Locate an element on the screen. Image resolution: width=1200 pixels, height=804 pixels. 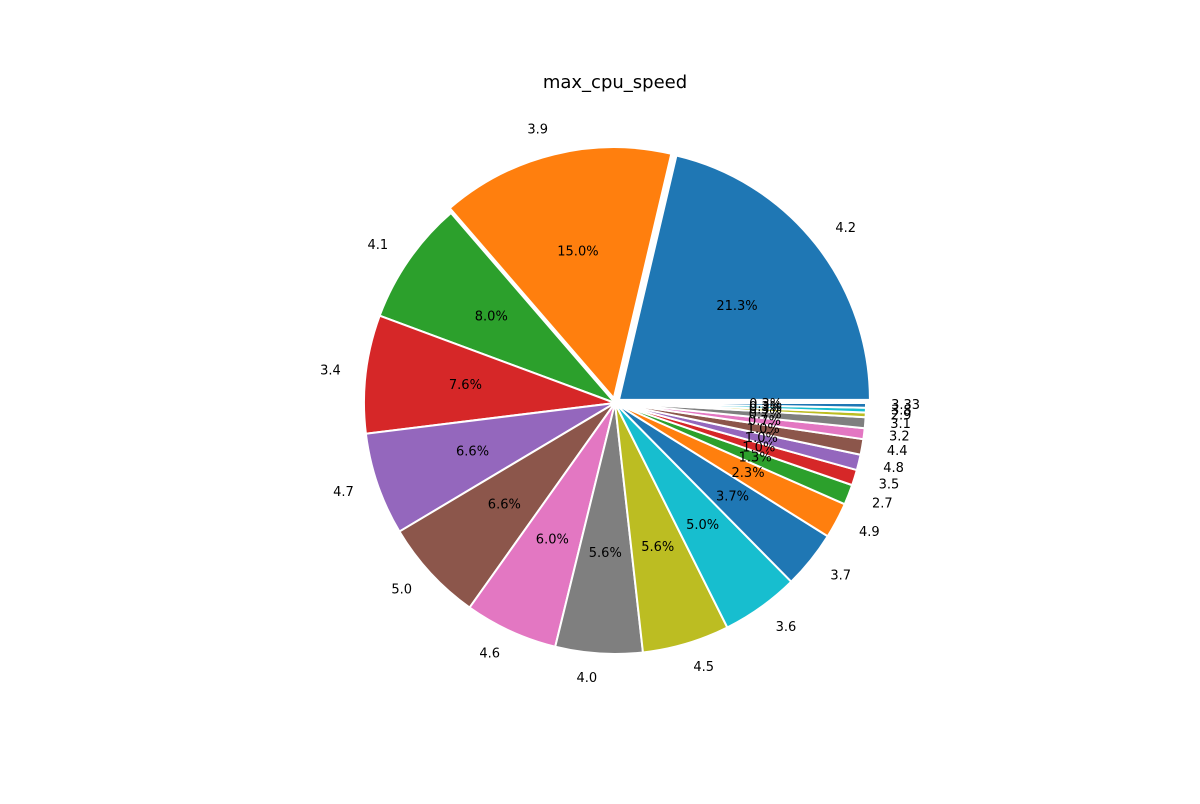
category-label: 3.7 is located at coordinates (840, 575).